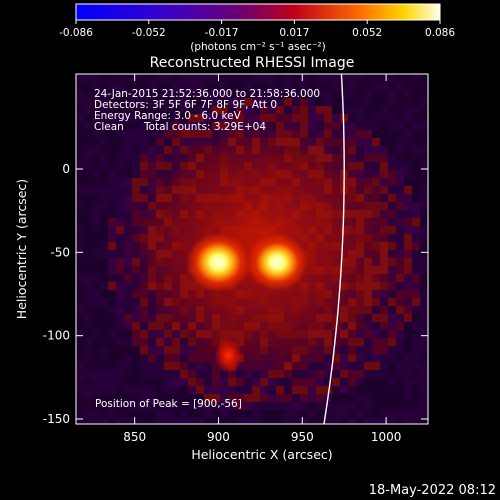  Describe the element at coordinates (56, 336) in the screenshot. I see `y-tick-label: -100` at that location.